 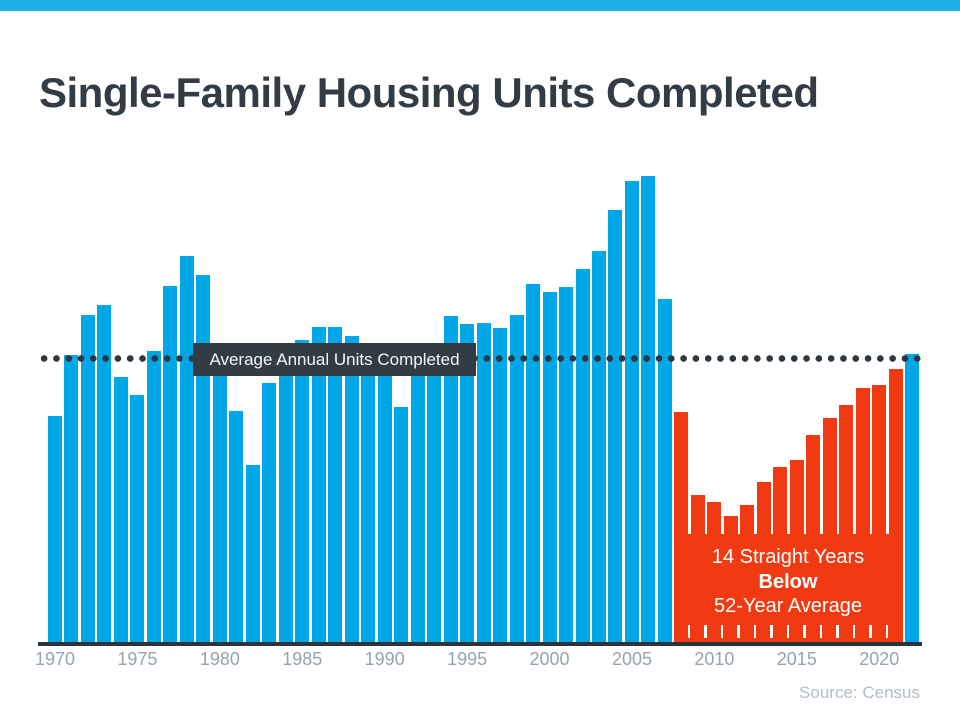 What do you see at coordinates (429, 93) in the screenshot?
I see `page-title: Single-Family Housing Units Completed` at bounding box center [429, 93].